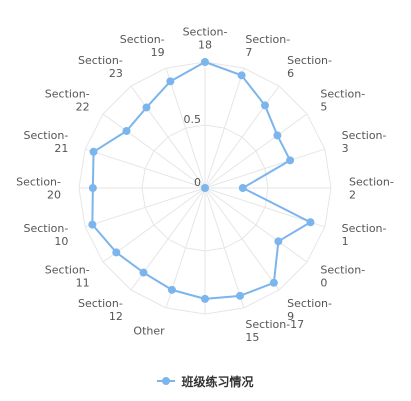 This screenshot has height=401, width=411. Describe the element at coordinates (193, 151) in the screenshot. I see `radial-tick-labels: 00.5` at that location.